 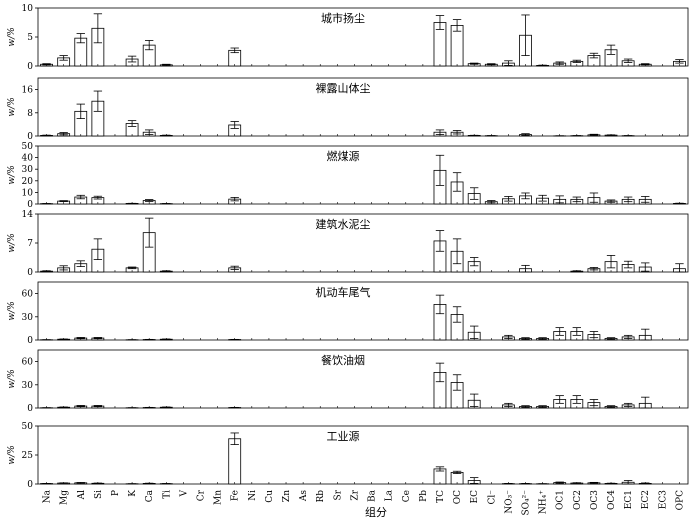 I want to click on y-tick-label: 40, so click(x=28, y=159).